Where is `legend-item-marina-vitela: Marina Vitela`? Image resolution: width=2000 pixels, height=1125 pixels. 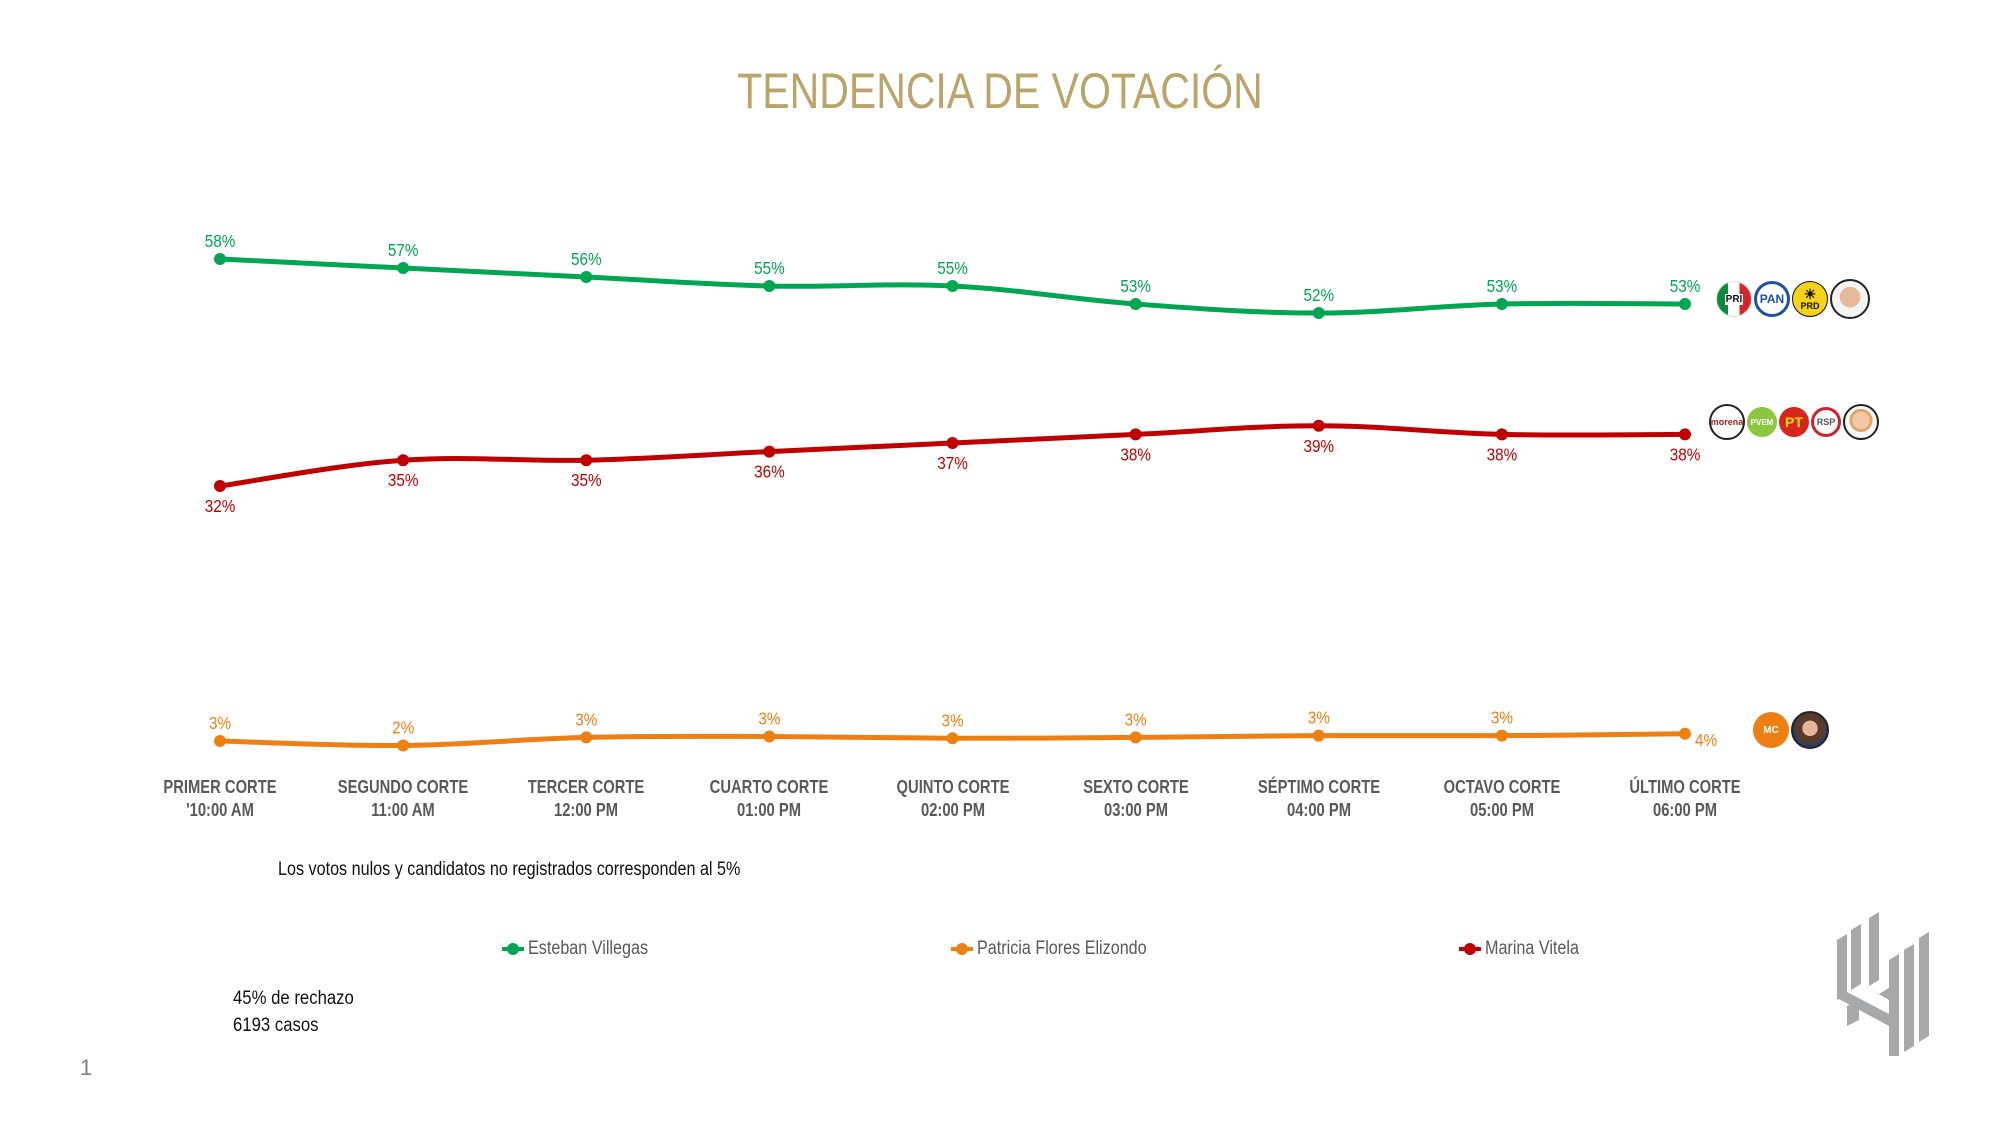 legend-item-marina-vitela: Marina Vitela is located at coordinates (1527, 949).